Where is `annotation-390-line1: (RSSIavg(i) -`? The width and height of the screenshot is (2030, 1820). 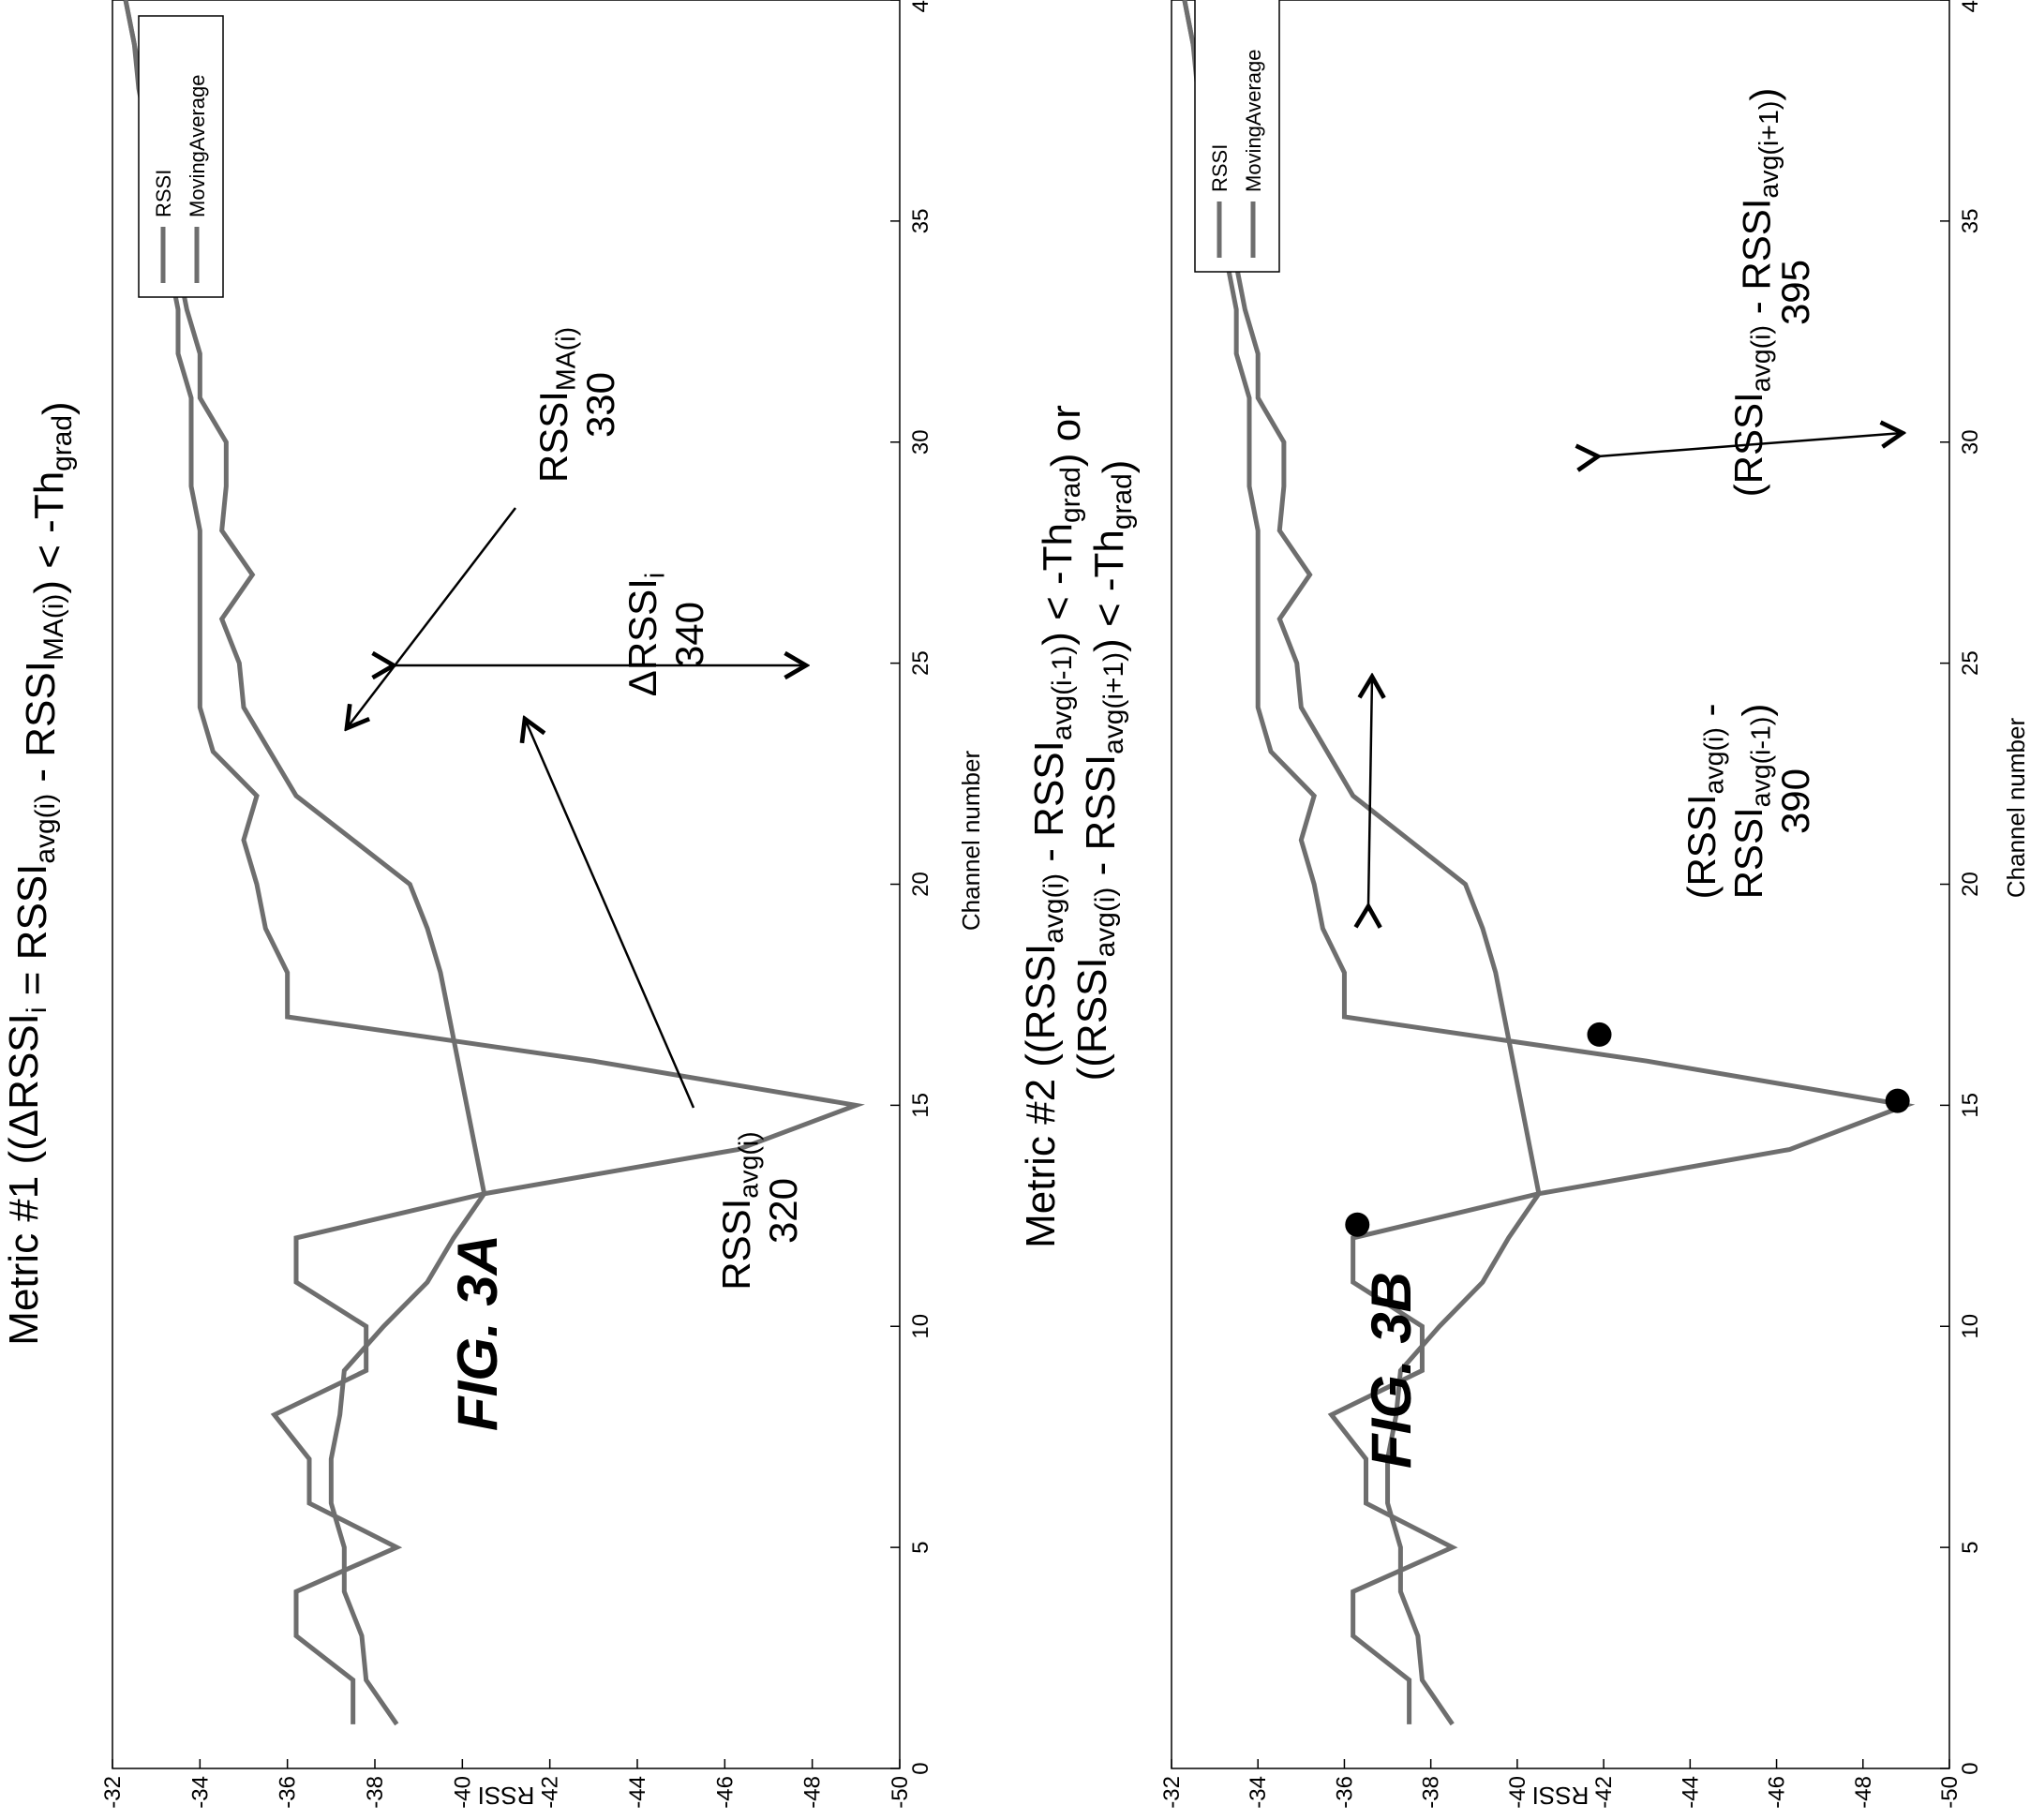
annotation-390-line1: (RSSIavg(i) - is located at coordinates (1705, 801).